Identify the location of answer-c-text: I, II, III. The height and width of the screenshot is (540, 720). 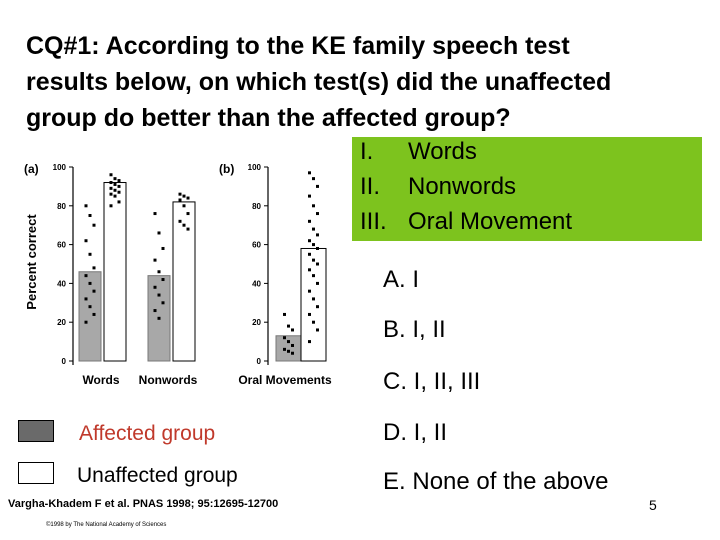
(447, 381).